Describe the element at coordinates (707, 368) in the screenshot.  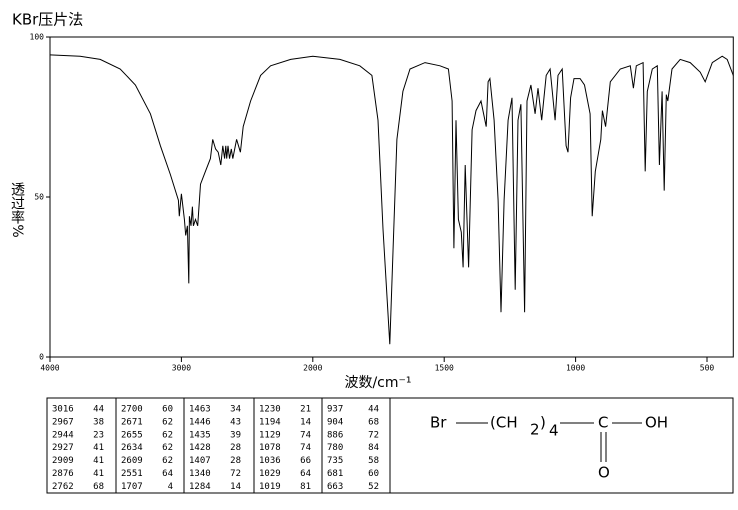
I see `x-tick-label: 500` at that location.